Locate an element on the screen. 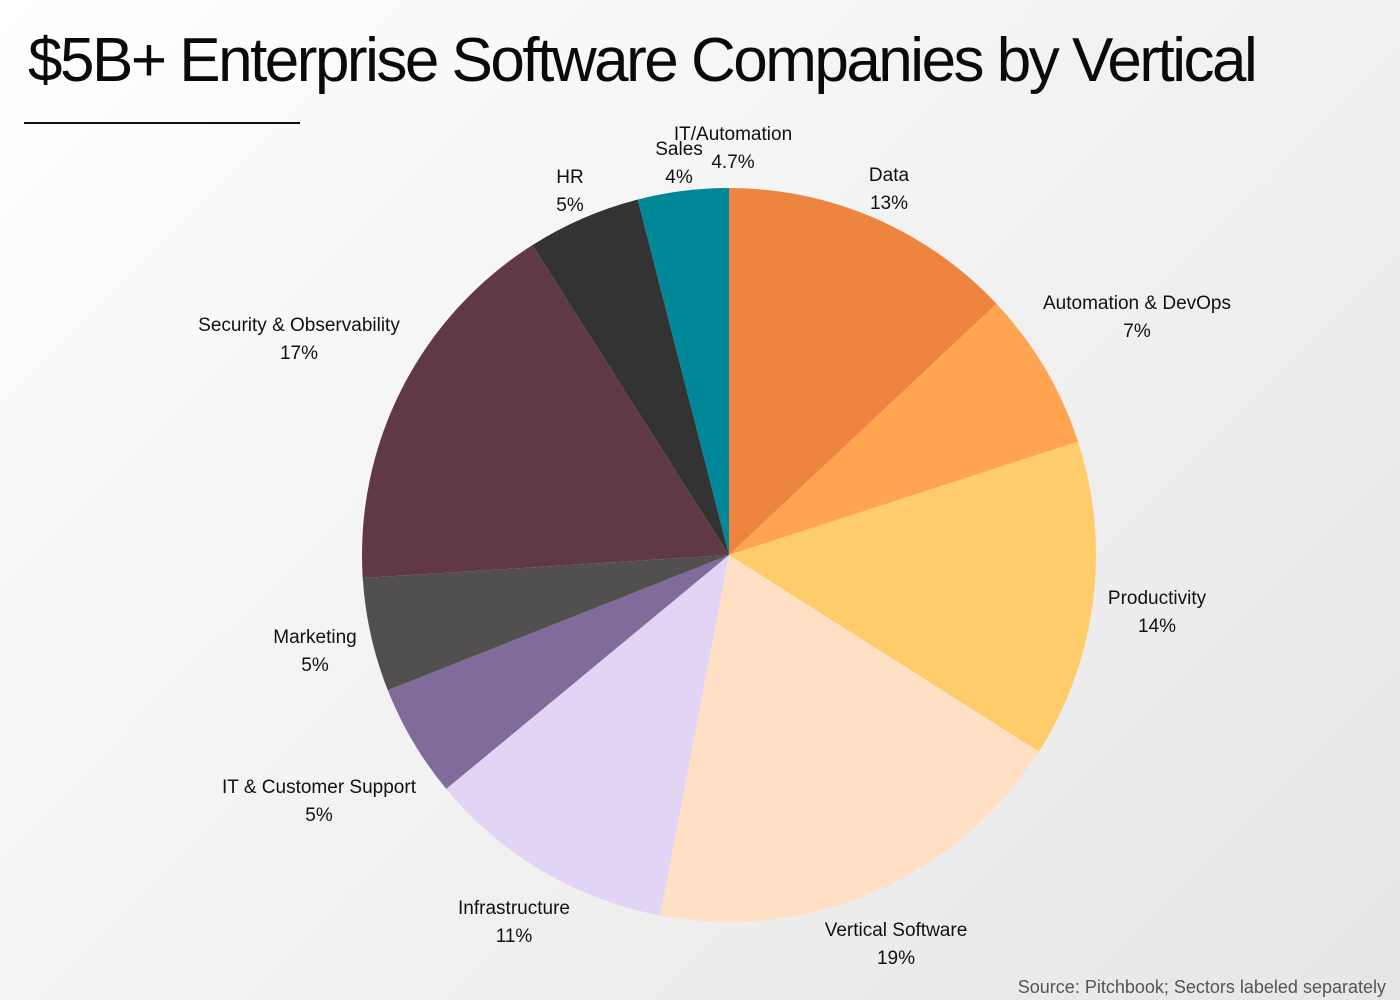 The width and height of the screenshot is (1400, 1000). title-underline is located at coordinates (162, 123).